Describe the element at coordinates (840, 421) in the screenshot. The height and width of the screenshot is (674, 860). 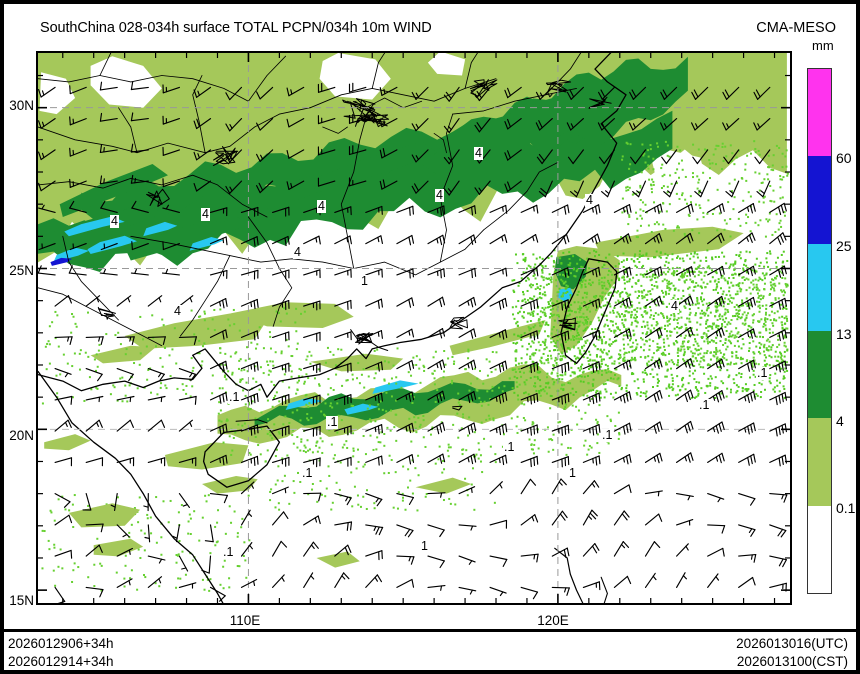
I see `colorbar-tick-4: 4` at that location.